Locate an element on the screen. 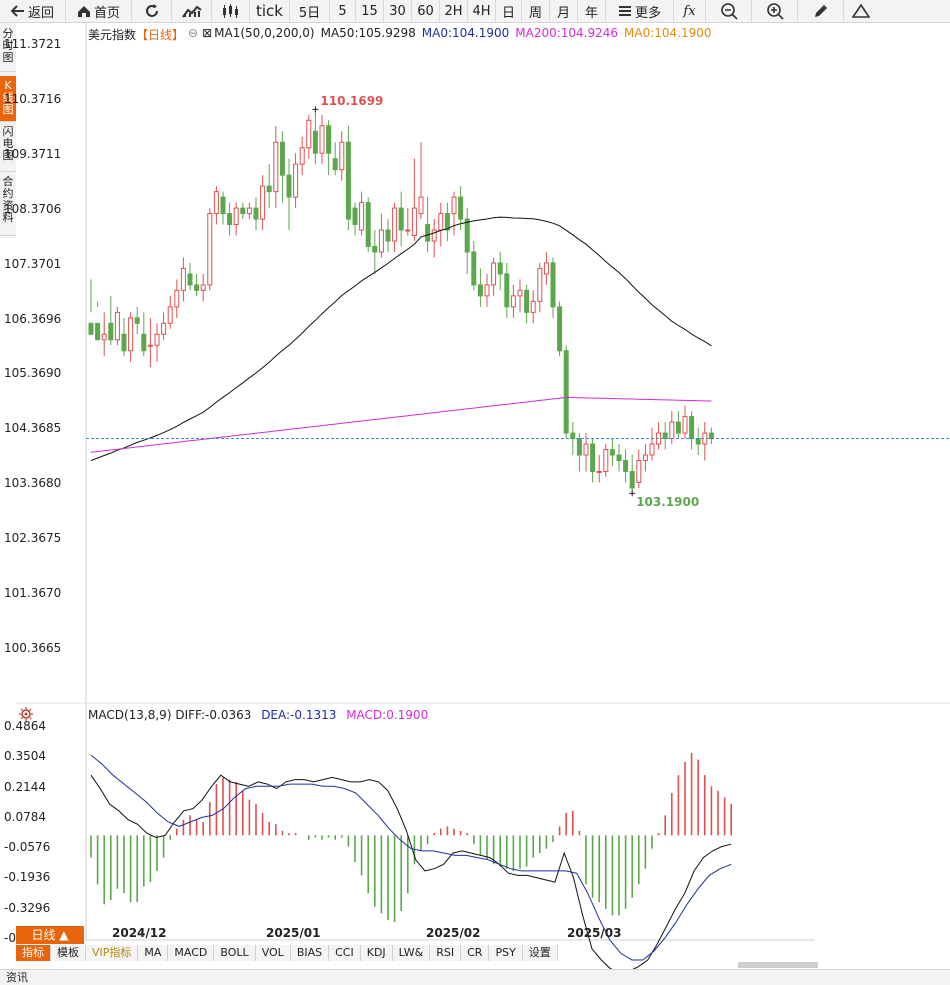 This screenshot has width=950, height=985. tab-contract-info: 合约资料 is located at coordinates (8, 206).